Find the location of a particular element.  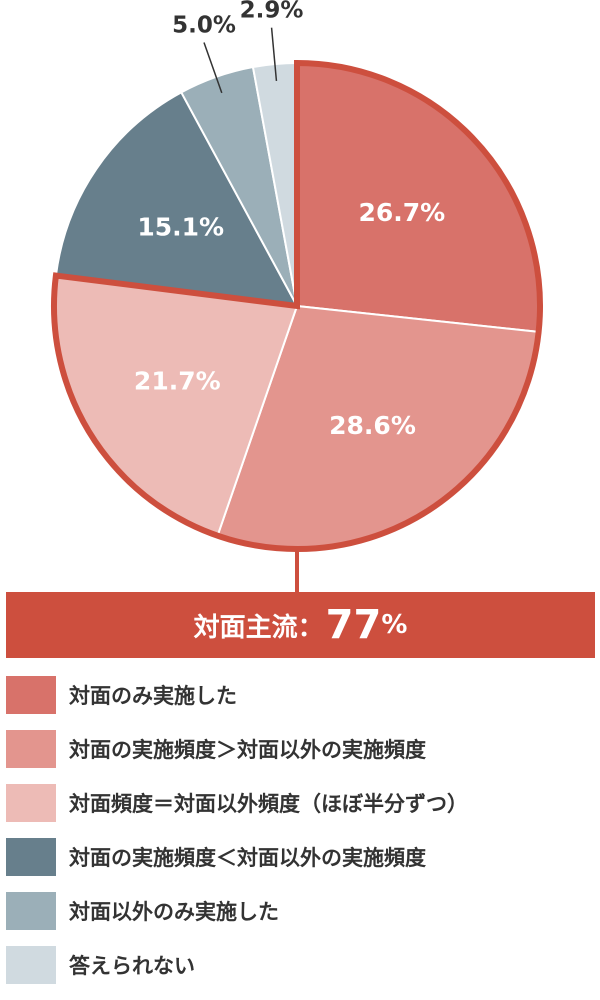

legend-label: 対面のみ実施した is located at coordinates (153, 696).